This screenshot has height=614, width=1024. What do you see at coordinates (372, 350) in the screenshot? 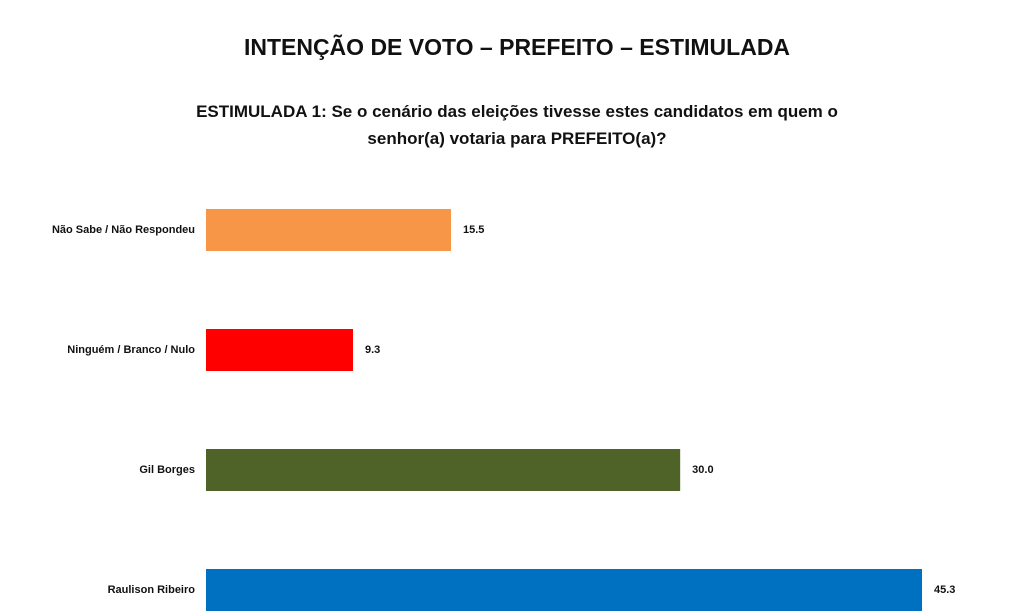
I see `data-label: 9.3` at bounding box center [372, 350].